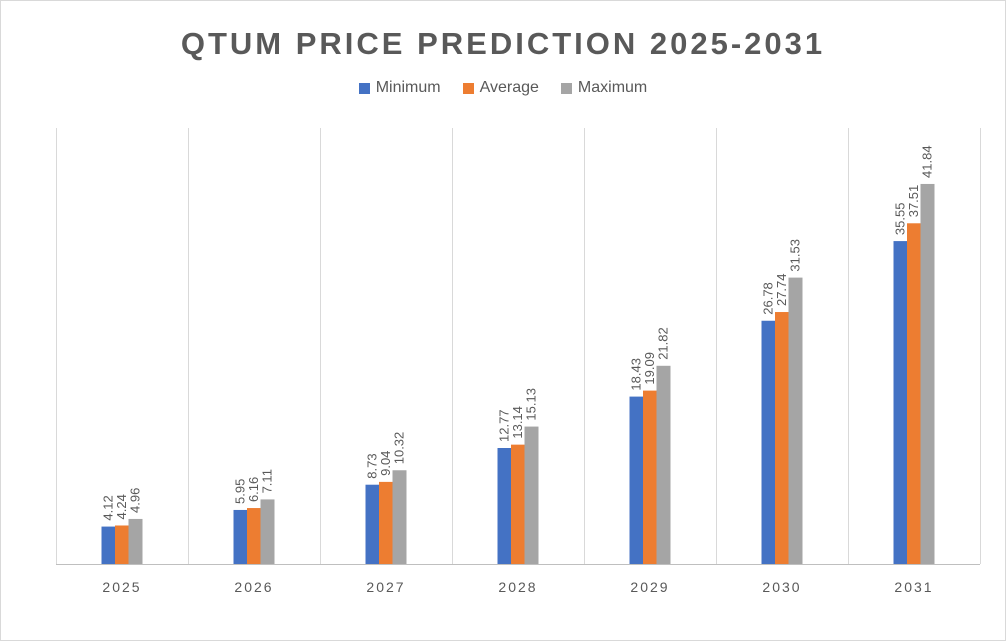 This screenshot has width=1006, height=641. What do you see at coordinates (399, 517) in the screenshot?
I see `bar-maximum-2027` at bounding box center [399, 517].